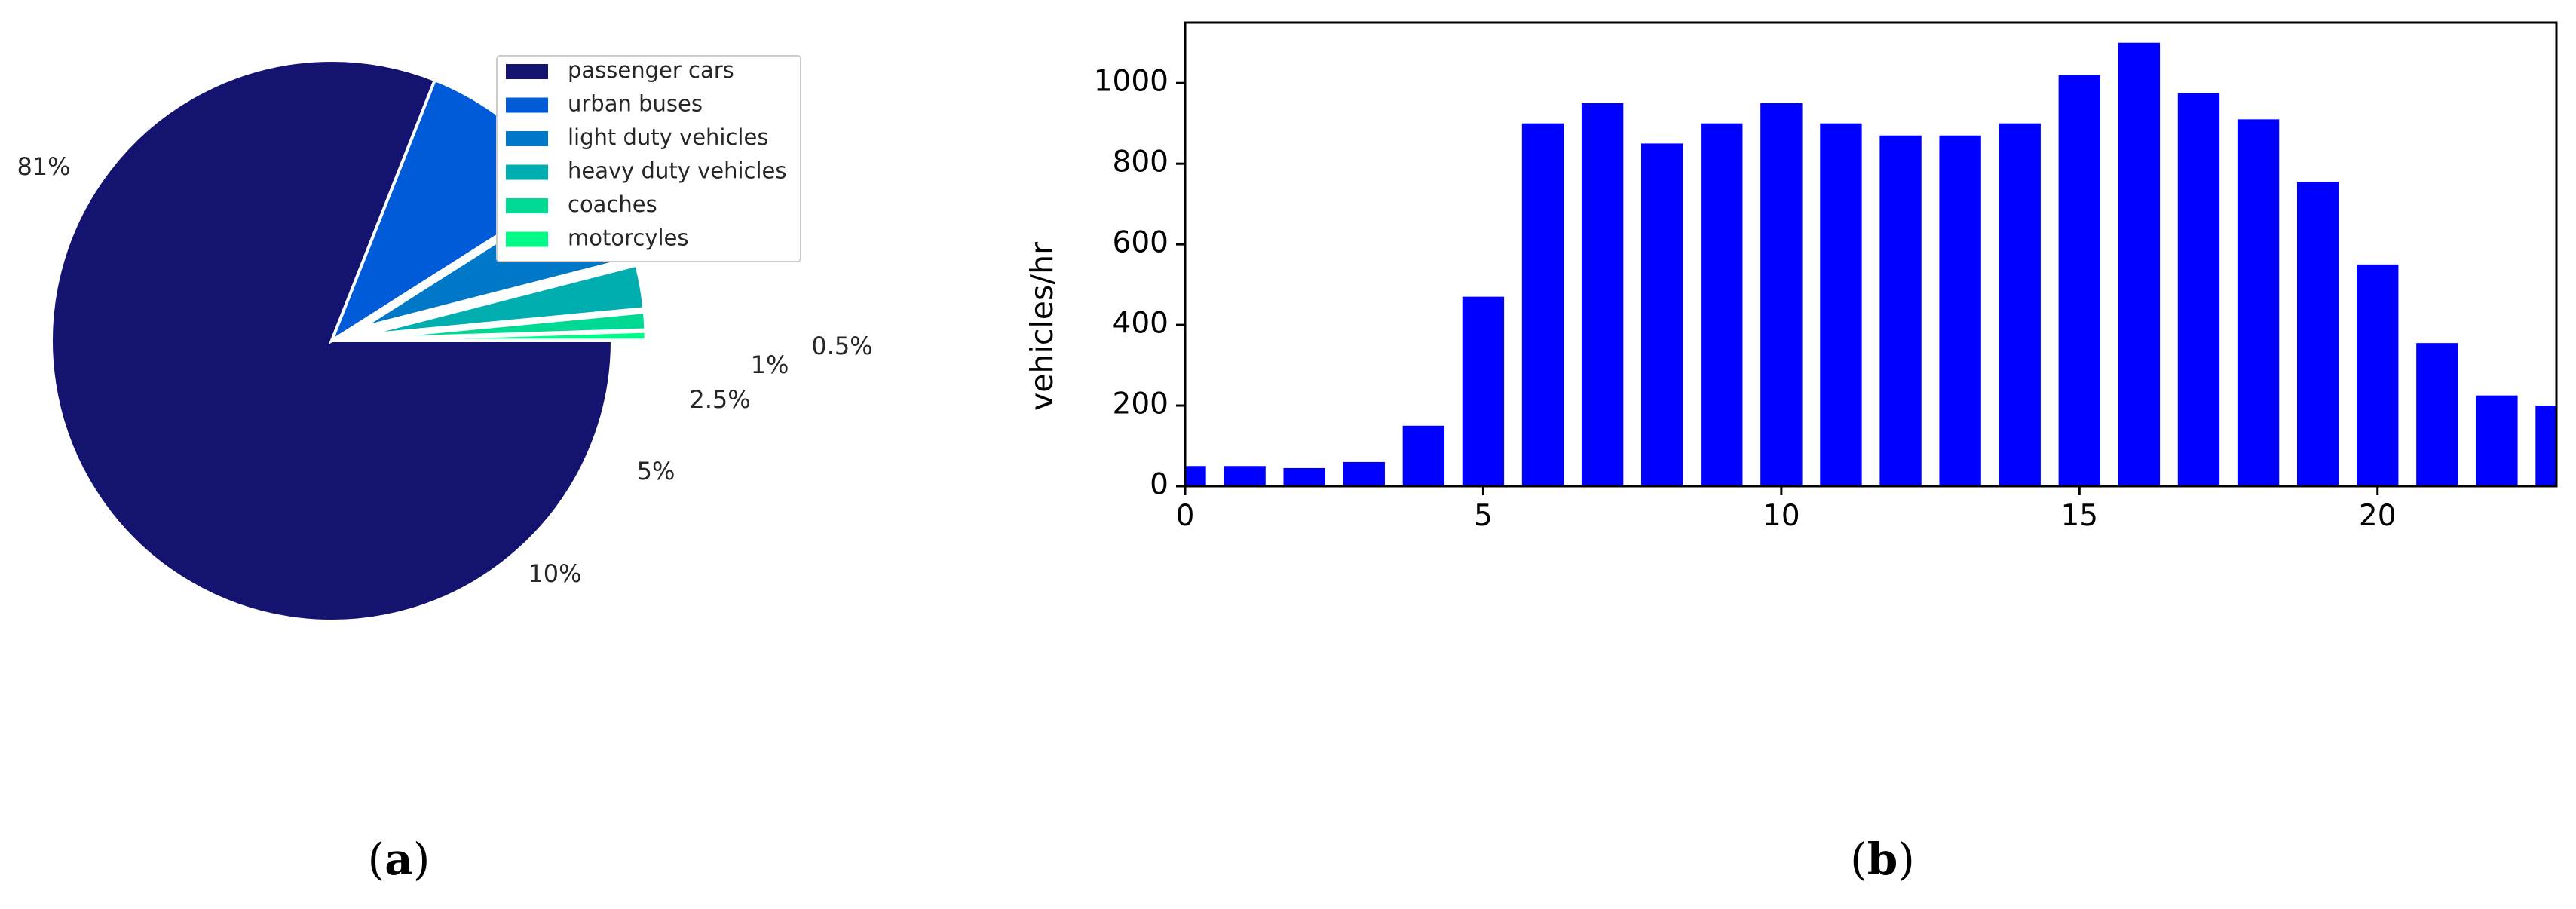  I want to click on x-tick-label-20: 20, so click(2378, 516).